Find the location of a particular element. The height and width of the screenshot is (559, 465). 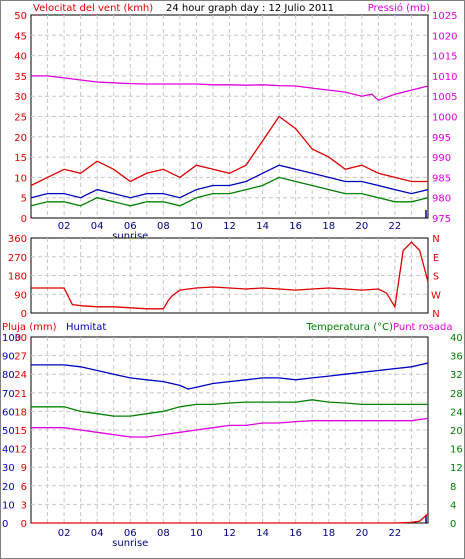

pressure-tick: 1025 is located at coordinates (444, 16).